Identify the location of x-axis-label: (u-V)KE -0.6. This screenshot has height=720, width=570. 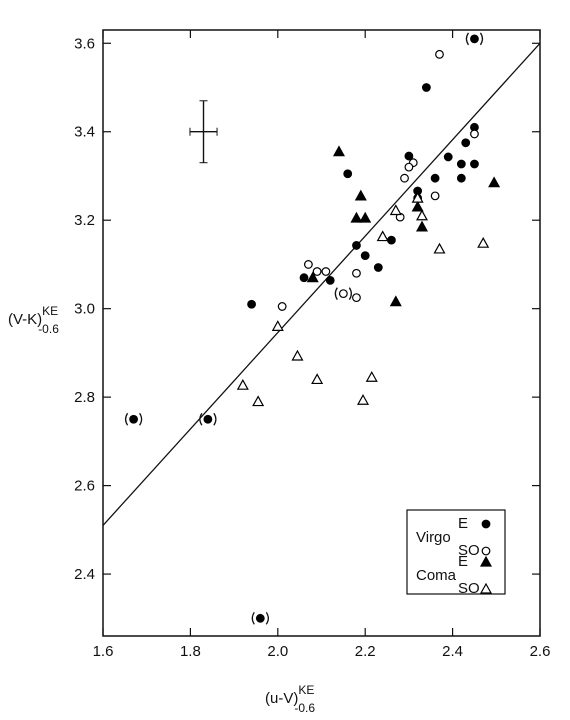
(290, 699).